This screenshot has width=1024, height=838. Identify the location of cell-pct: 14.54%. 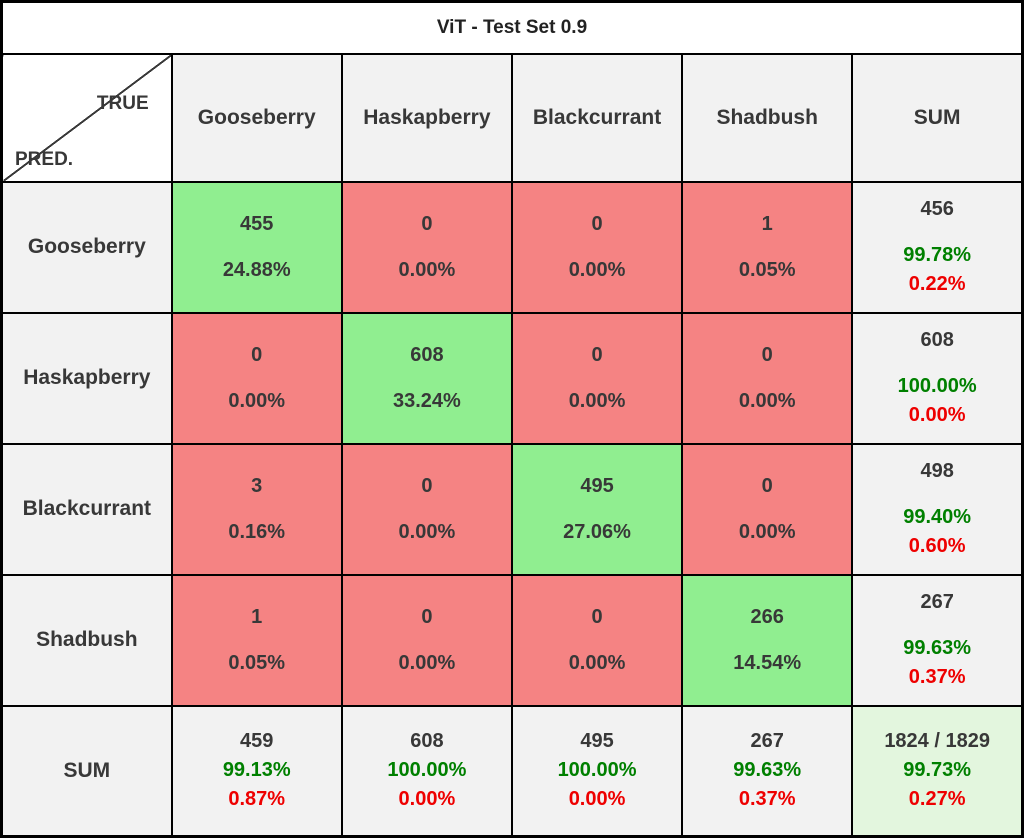
(767, 662).